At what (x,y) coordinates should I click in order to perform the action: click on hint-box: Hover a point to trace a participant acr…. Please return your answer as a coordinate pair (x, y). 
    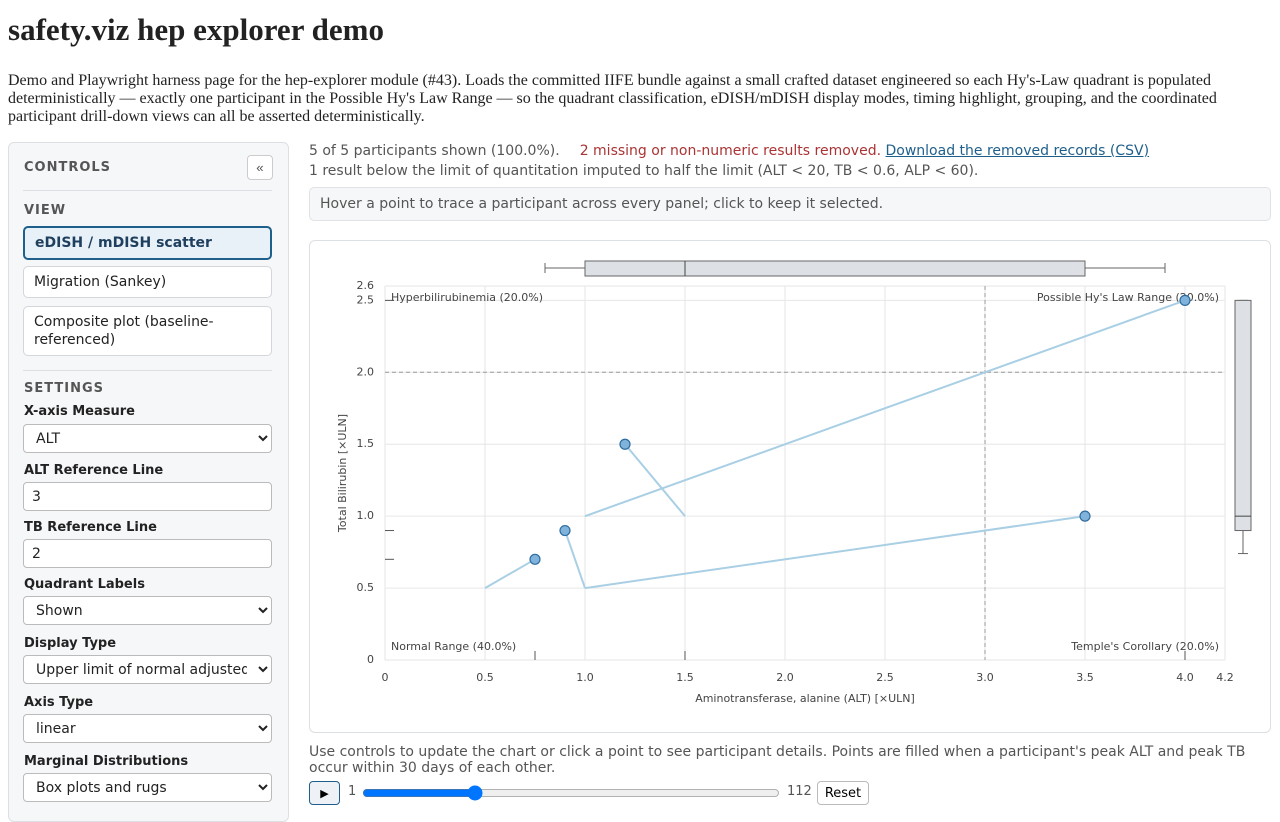
    Looking at the image, I should click on (790, 204).